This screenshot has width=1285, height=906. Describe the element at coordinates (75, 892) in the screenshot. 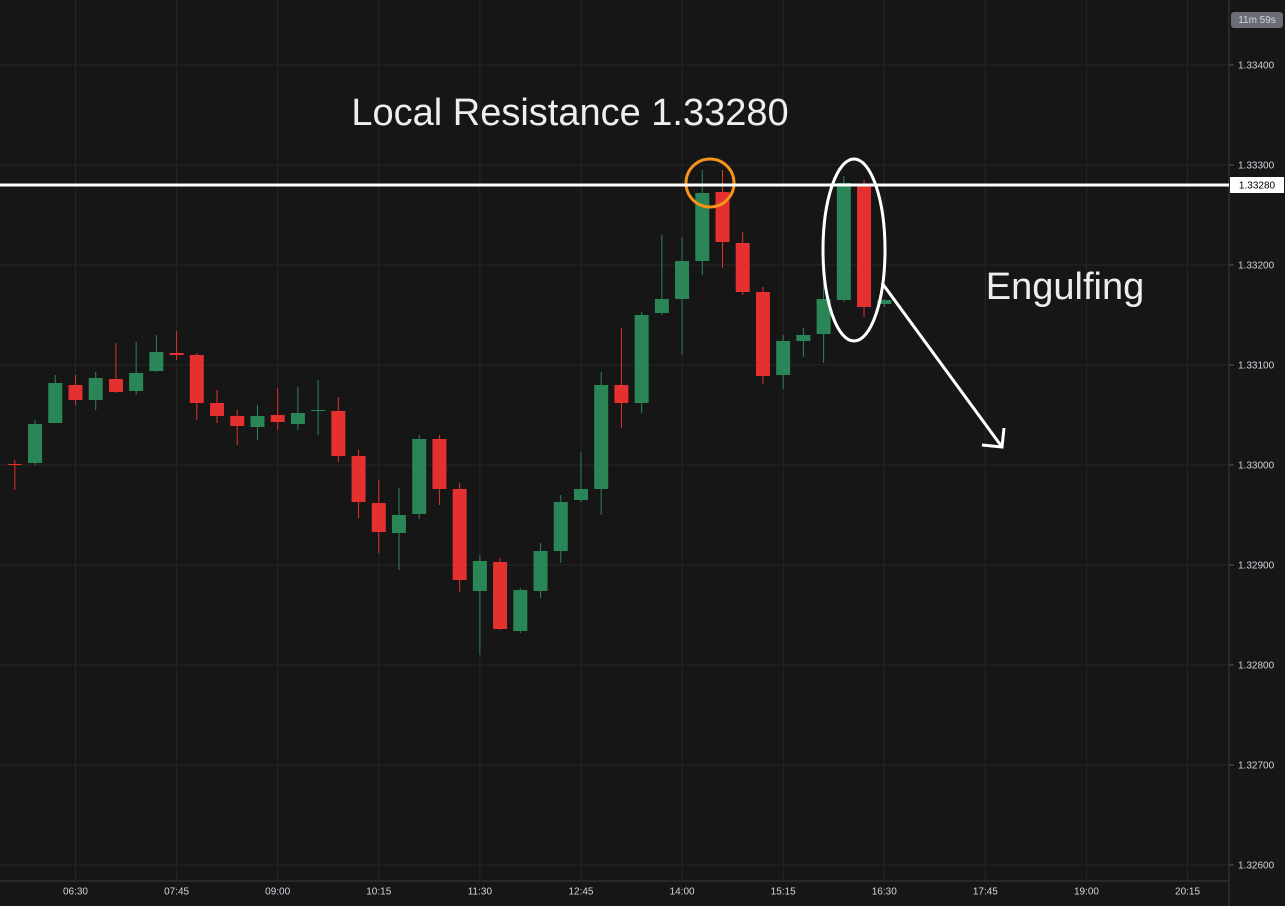

I see `x-tick-label: 06:30` at that location.